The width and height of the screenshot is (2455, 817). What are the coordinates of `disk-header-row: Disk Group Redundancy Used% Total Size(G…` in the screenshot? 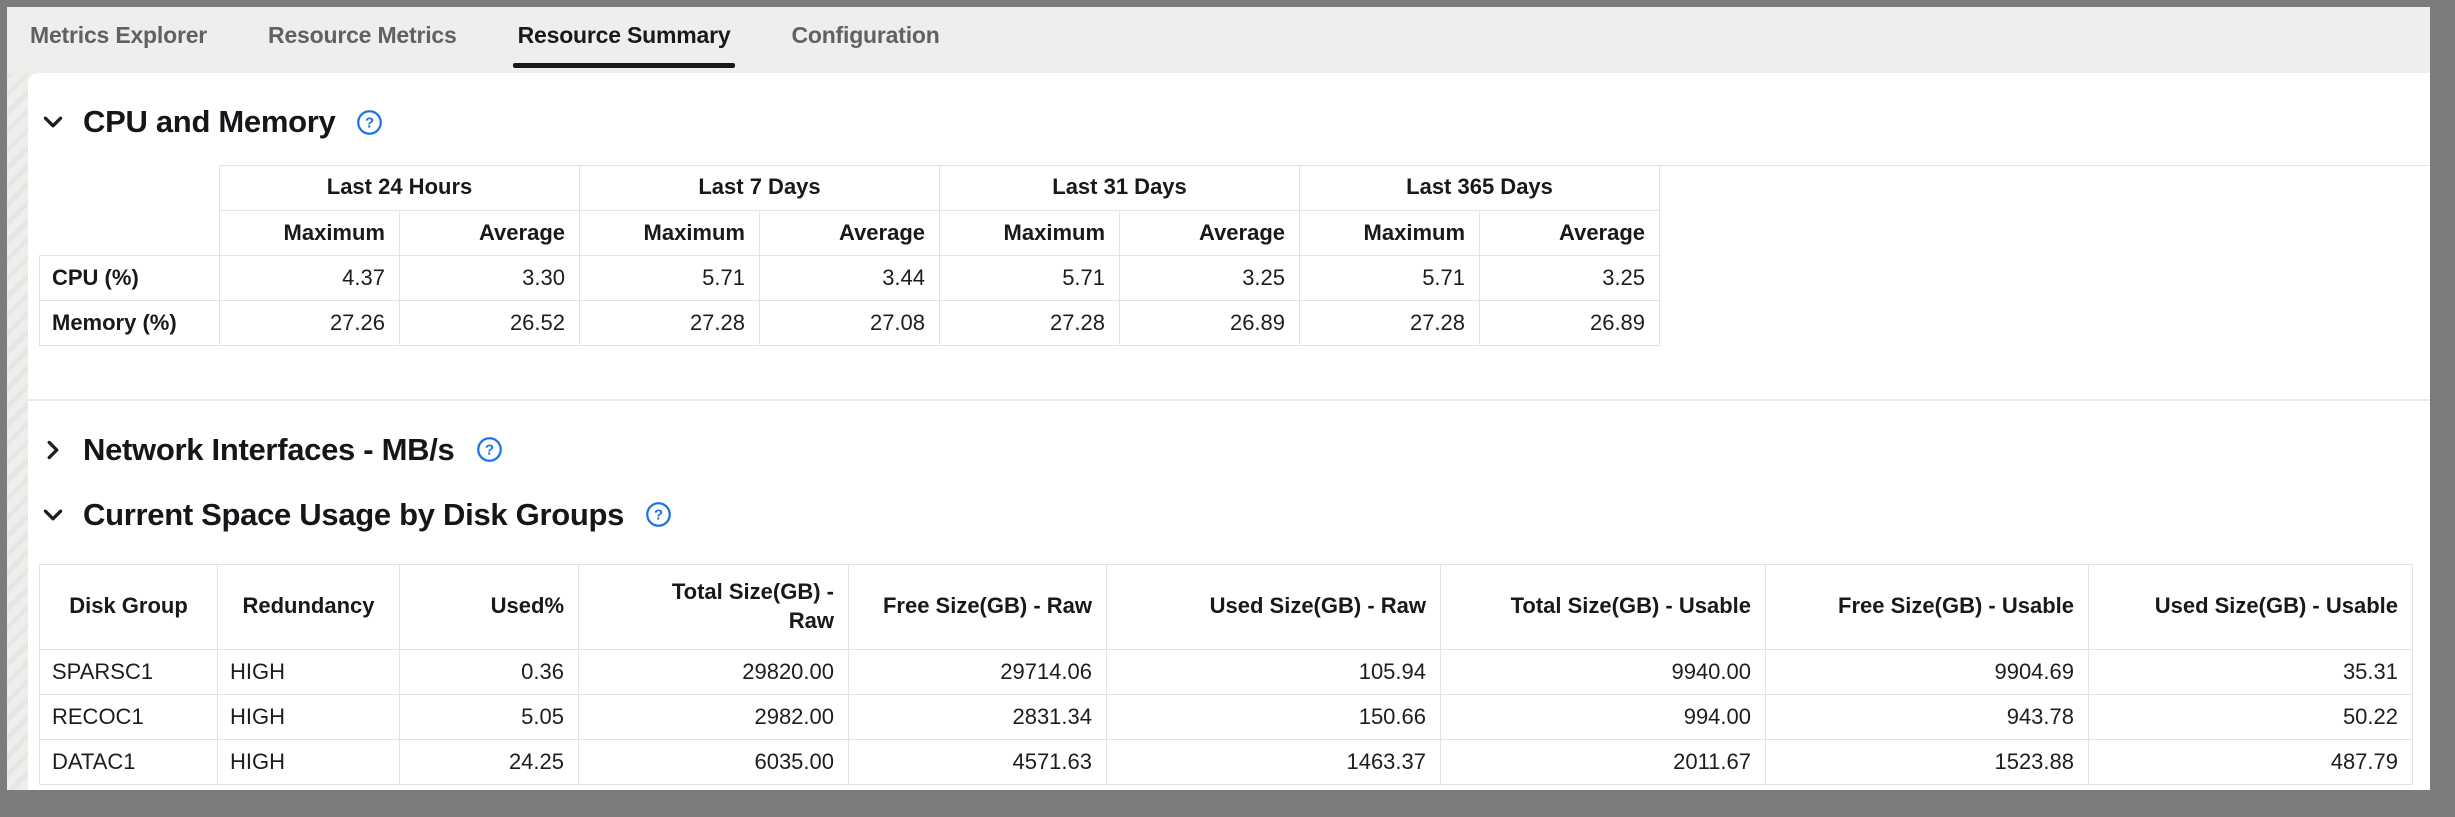 It's located at (1226, 606).